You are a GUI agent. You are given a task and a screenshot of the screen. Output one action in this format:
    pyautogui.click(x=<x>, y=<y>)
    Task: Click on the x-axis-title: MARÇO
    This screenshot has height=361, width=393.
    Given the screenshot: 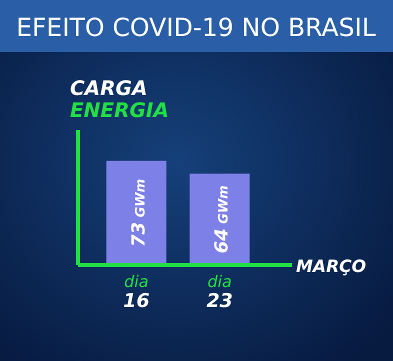 What is the action you would take?
    pyautogui.click(x=331, y=267)
    